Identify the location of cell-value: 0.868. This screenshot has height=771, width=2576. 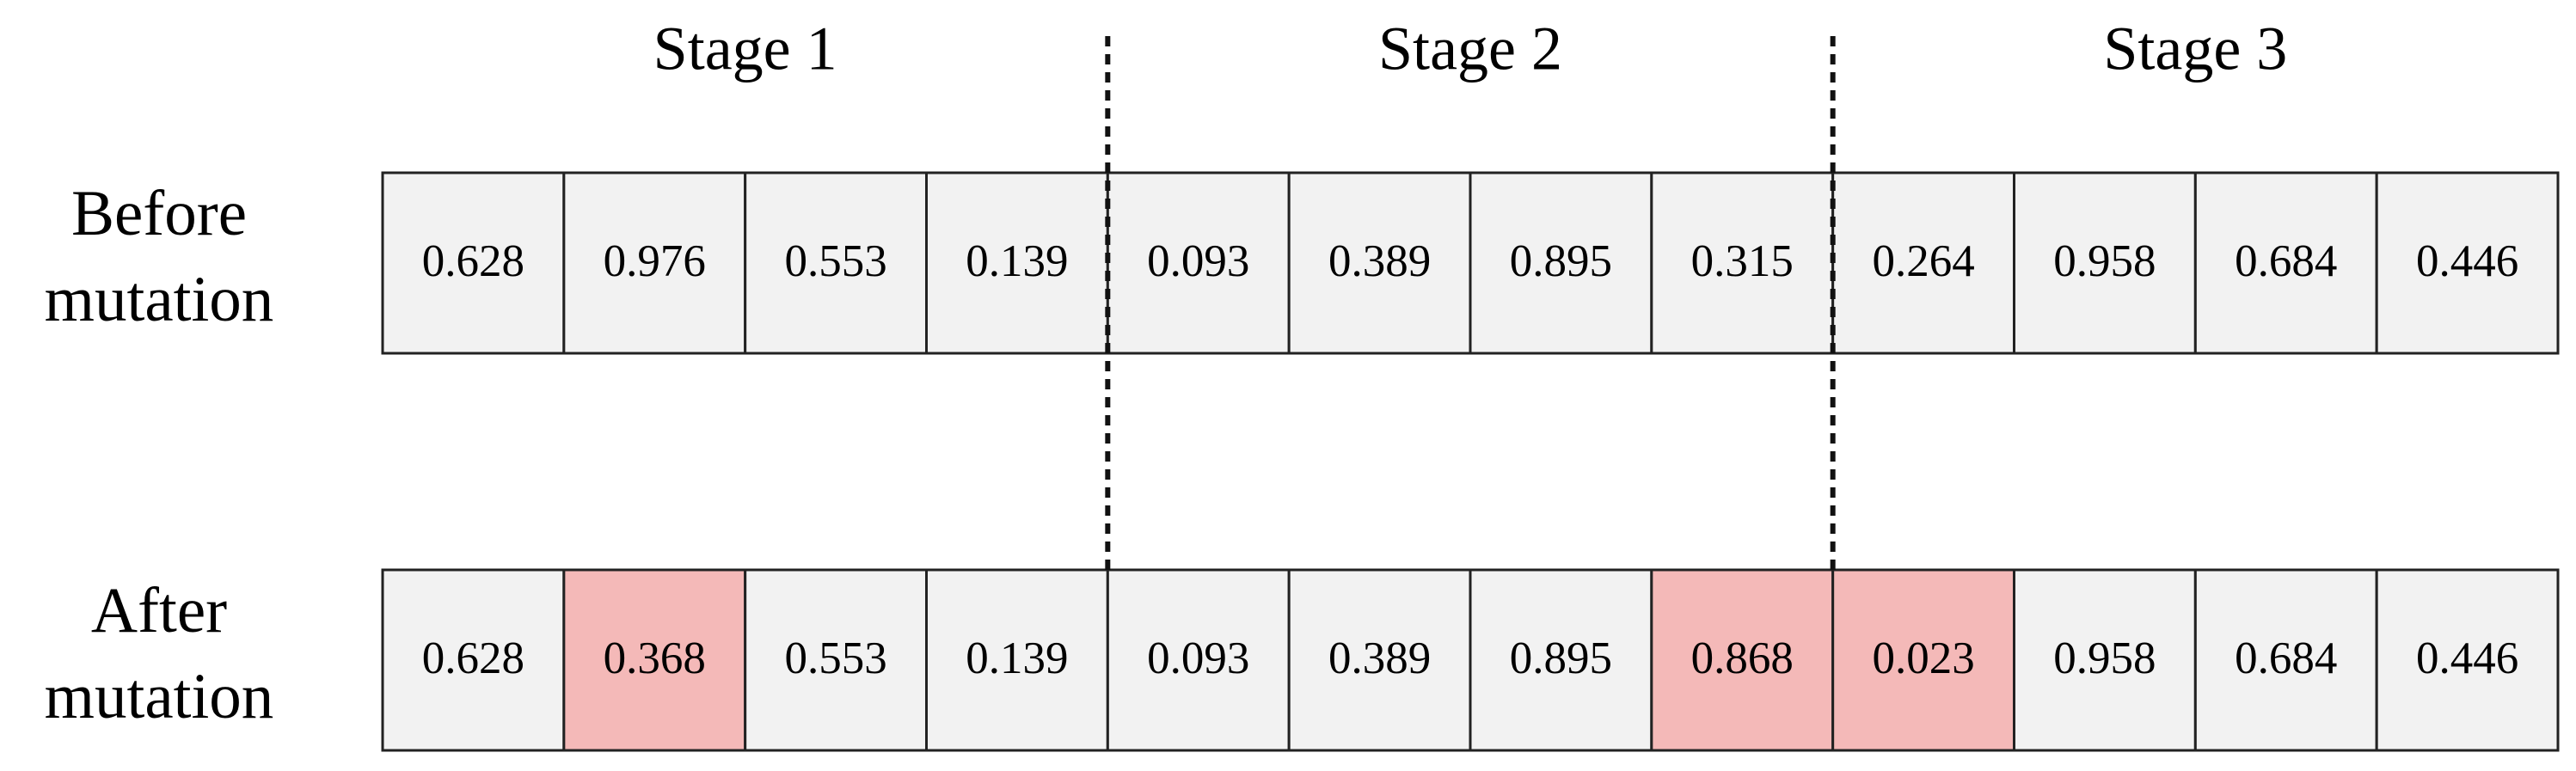
(1742, 658).